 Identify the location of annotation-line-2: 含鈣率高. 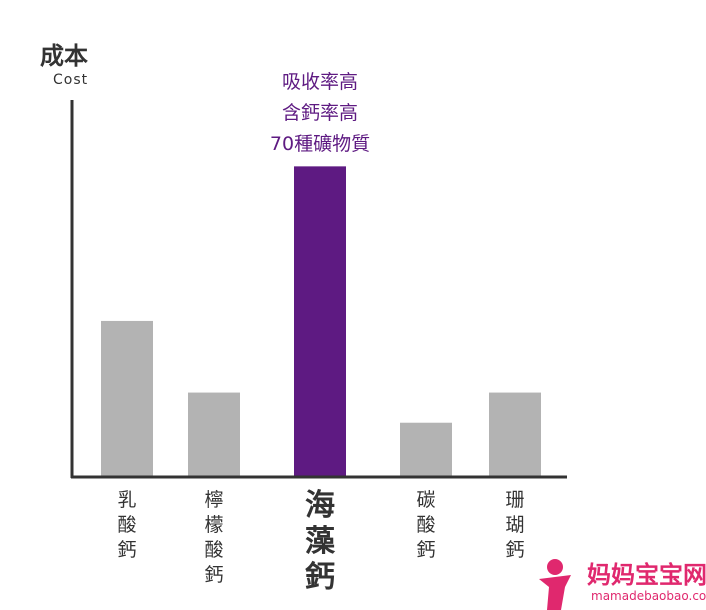
(319, 113).